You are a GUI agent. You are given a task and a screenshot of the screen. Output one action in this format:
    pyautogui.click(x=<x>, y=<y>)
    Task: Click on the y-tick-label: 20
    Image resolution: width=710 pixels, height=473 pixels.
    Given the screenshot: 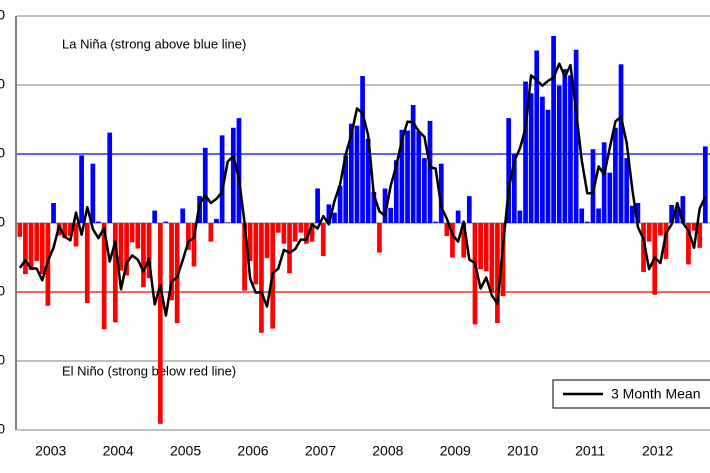 What is the action you would take?
    pyautogui.click(x=2, y=84)
    